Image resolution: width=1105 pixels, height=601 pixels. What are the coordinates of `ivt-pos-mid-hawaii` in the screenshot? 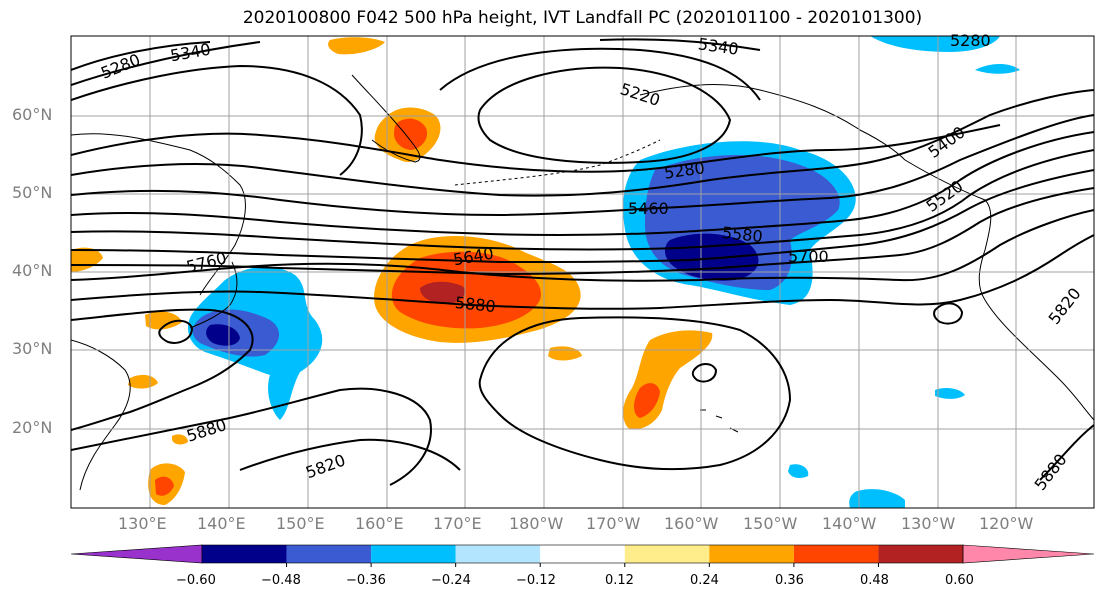 It's located at (647, 400).